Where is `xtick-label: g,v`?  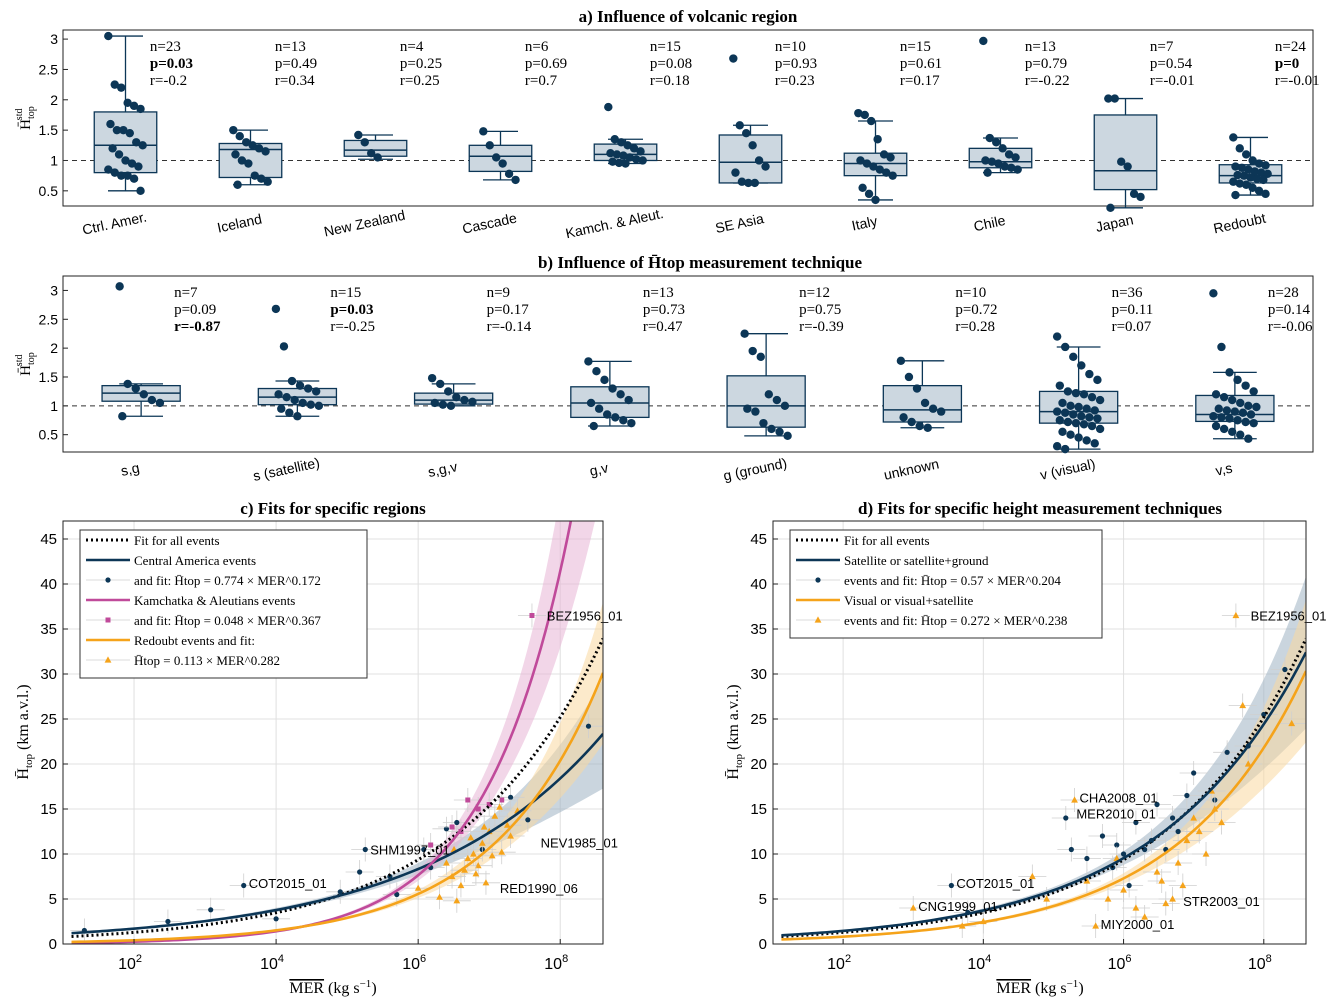 xtick-label: g,v is located at coordinates (599, 469).